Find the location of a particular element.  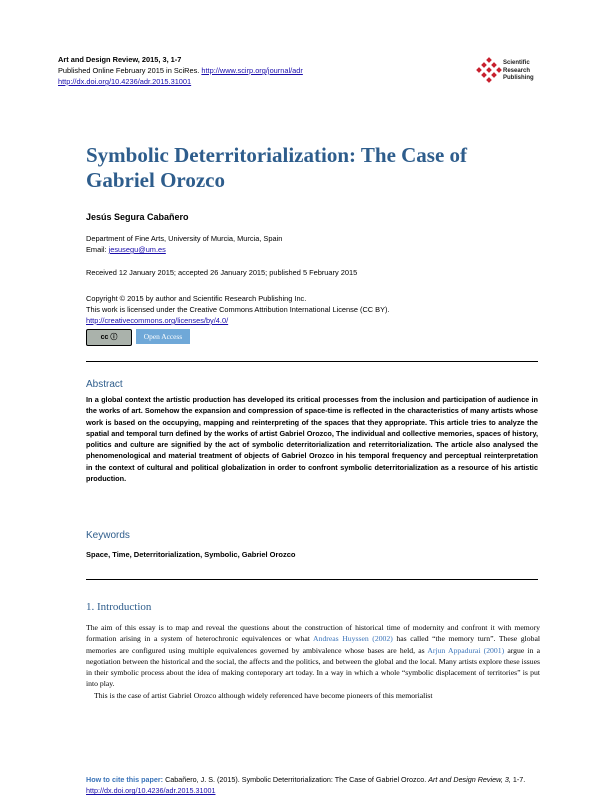

keywords-heading: Keywords is located at coordinates (108, 535).